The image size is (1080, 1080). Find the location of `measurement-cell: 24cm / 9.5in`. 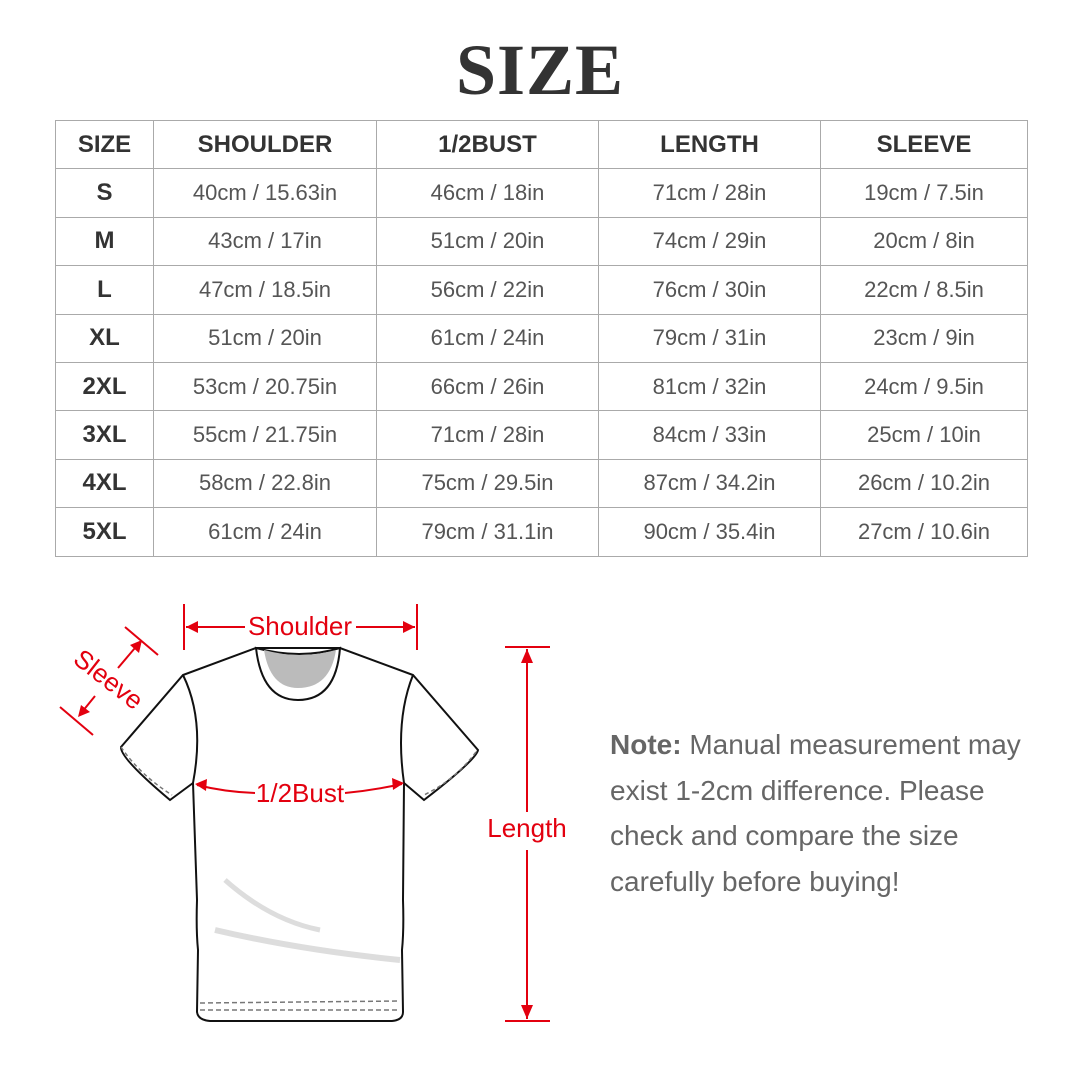

measurement-cell: 24cm / 9.5in is located at coordinates (924, 386).